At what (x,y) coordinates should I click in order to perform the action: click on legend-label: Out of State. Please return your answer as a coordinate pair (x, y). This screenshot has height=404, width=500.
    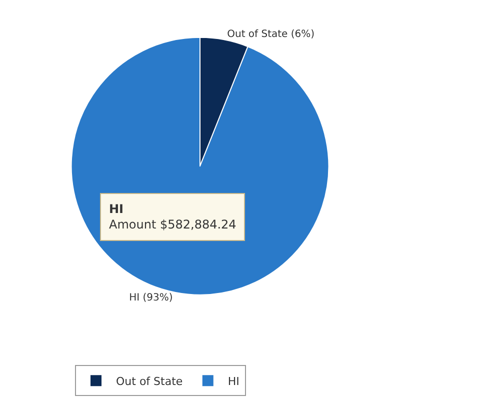
    Looking at the image, I should click on (149, 381).